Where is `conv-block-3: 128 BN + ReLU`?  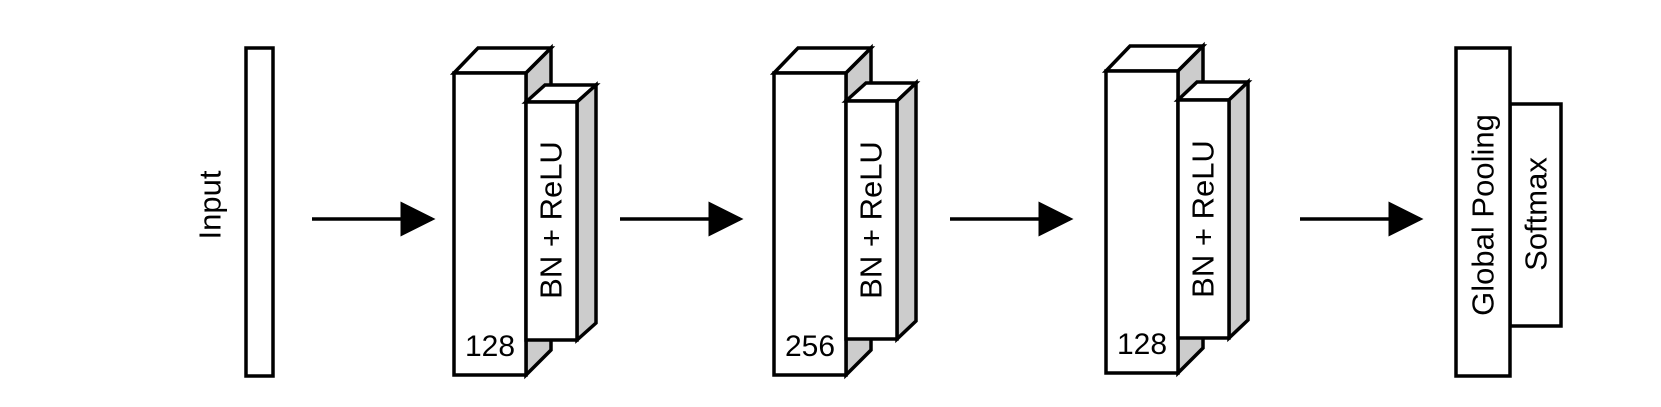 conv-block-3: 128 BN + ReLU is located at coordinates (1177, 209).